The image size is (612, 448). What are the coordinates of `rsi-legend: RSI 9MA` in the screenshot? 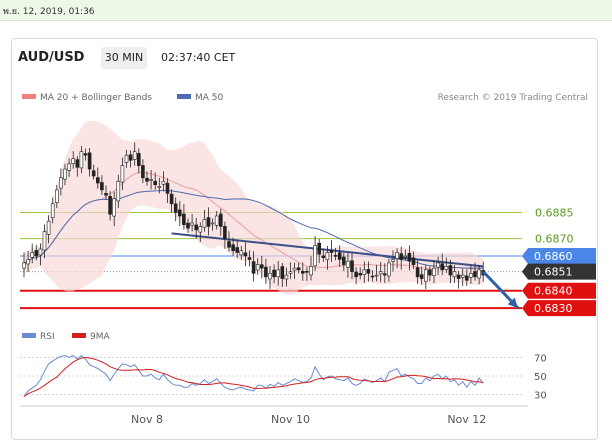 It's located at (66, 337).